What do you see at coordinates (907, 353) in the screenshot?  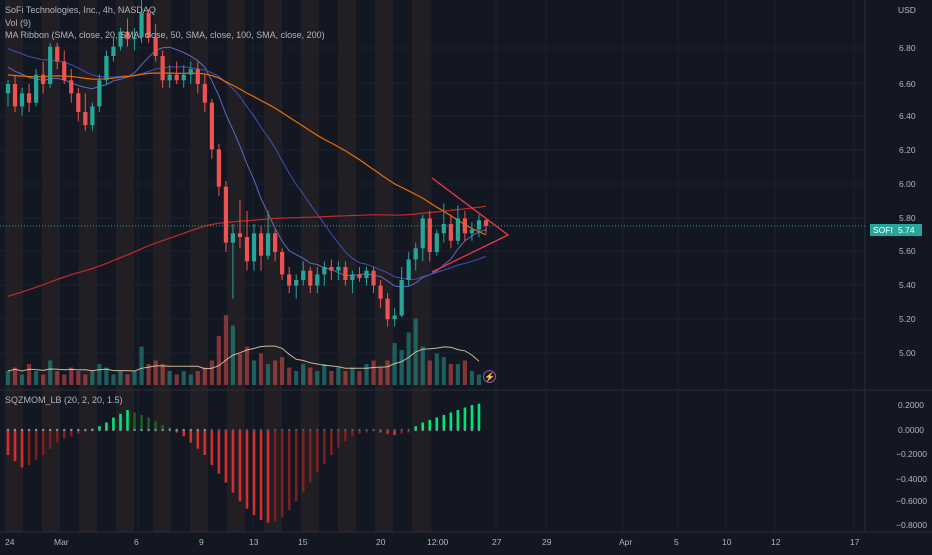 I see `price-tick: 5.00` at bounding box center [907, 353].